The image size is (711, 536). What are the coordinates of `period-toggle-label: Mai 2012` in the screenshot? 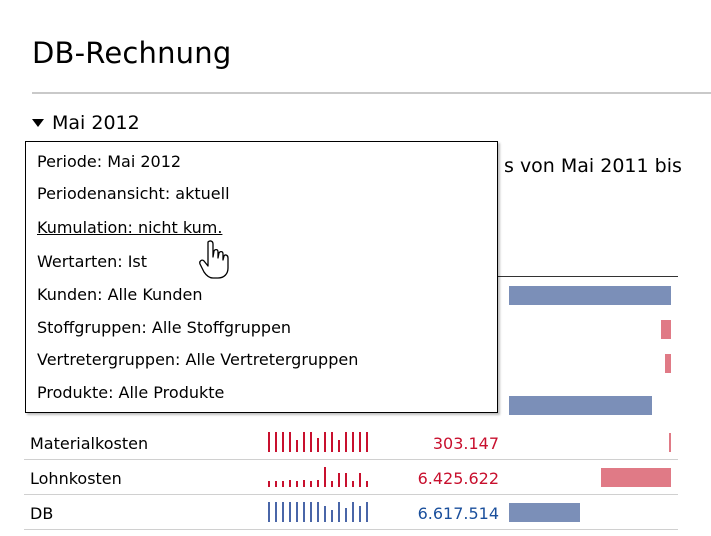 It's located at (96, 123).